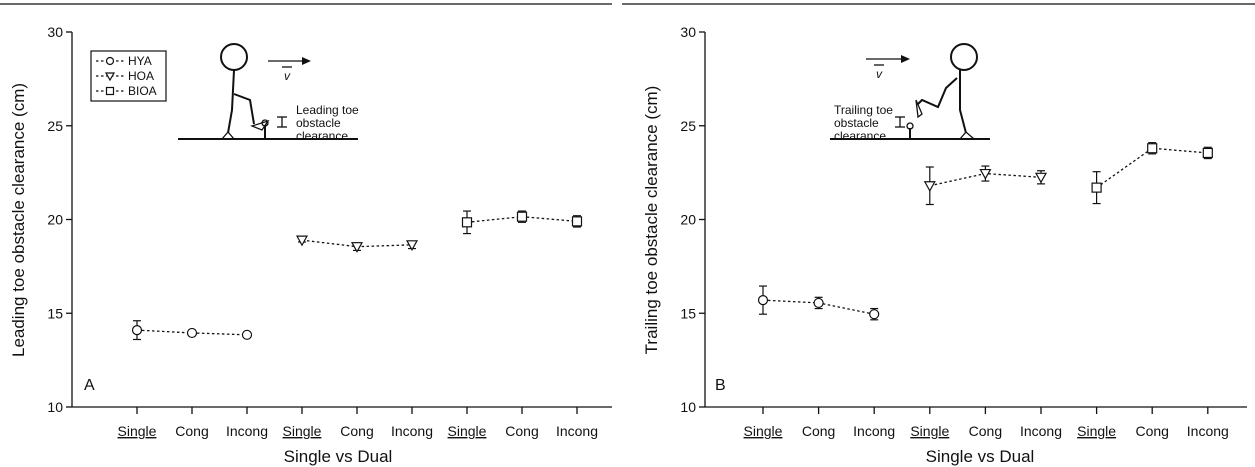  I want to click on legend-label-hoa: HOA, so click(141, 76).